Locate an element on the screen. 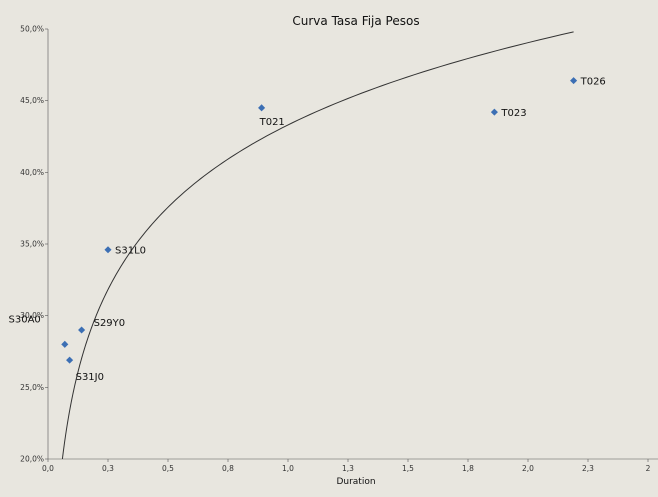 The height and width of the screenshot is (497, 658). point-label: S30A0 is located at coordinates (25, 319).